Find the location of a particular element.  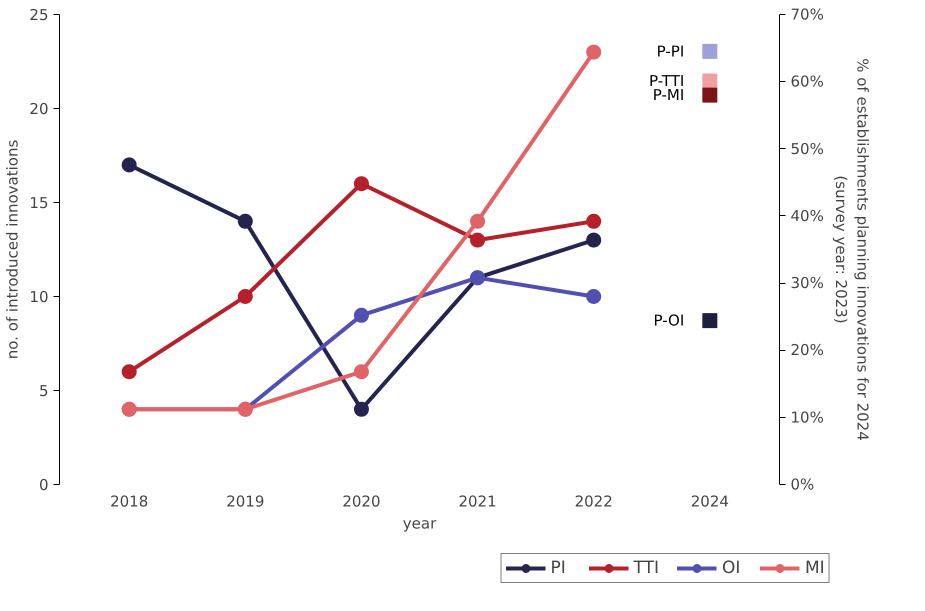

y2-tick-label: 50% is located at coordinates (807, 149).